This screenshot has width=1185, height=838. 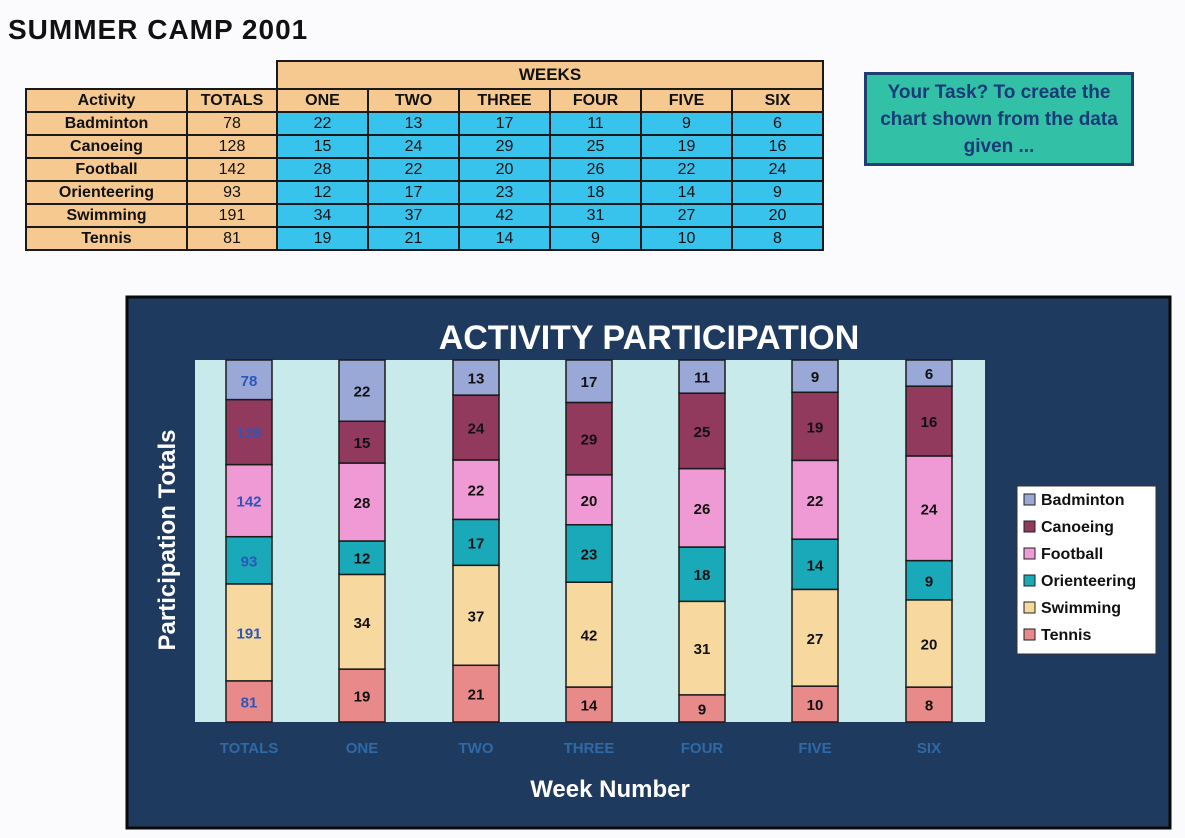 What do you see at coordinates (814, 748) in the screenshot?
I see `x-tick-label: FIVE` at bounding box center [814, 748].